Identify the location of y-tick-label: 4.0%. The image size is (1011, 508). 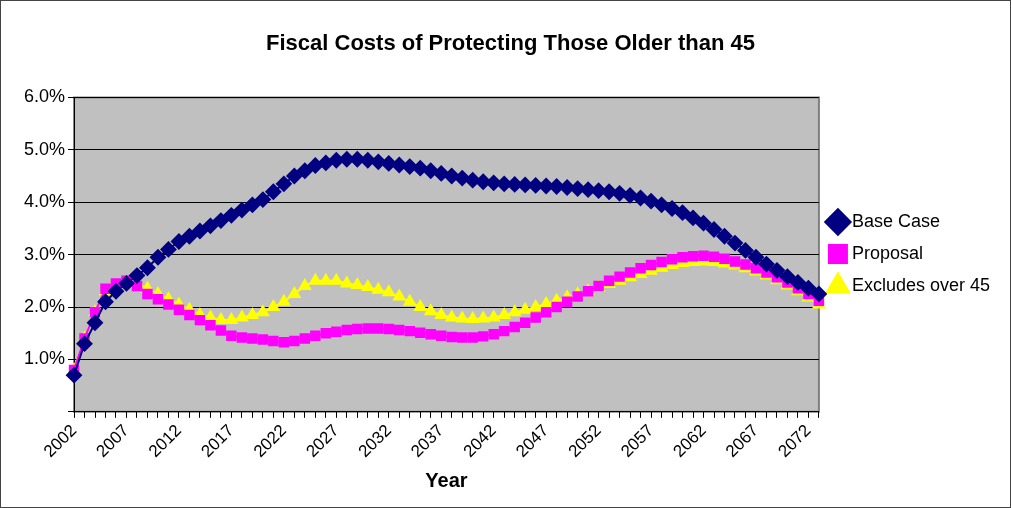
(45, 201).